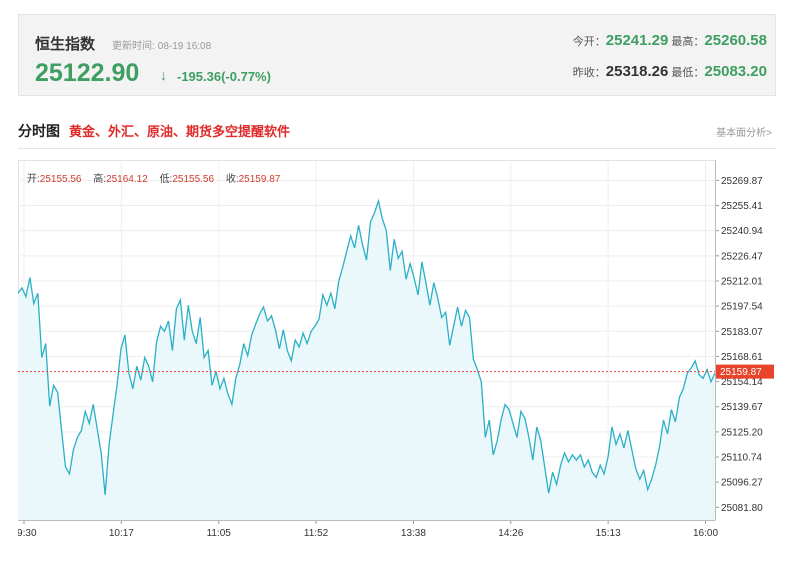 The width and height of the screenshot is (800, 575). What do you see at coordinates (87, 73) in the screenshot?
I see `current-price: 25122.90` at bounding box center [87, 73].